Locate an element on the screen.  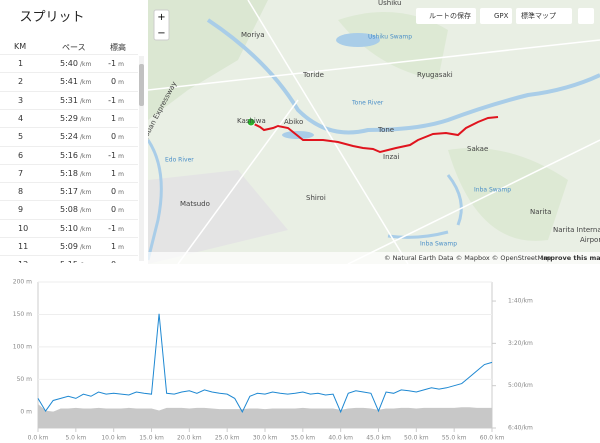
x-tick-label: 0.0 km is located at coordinates (38, 438).